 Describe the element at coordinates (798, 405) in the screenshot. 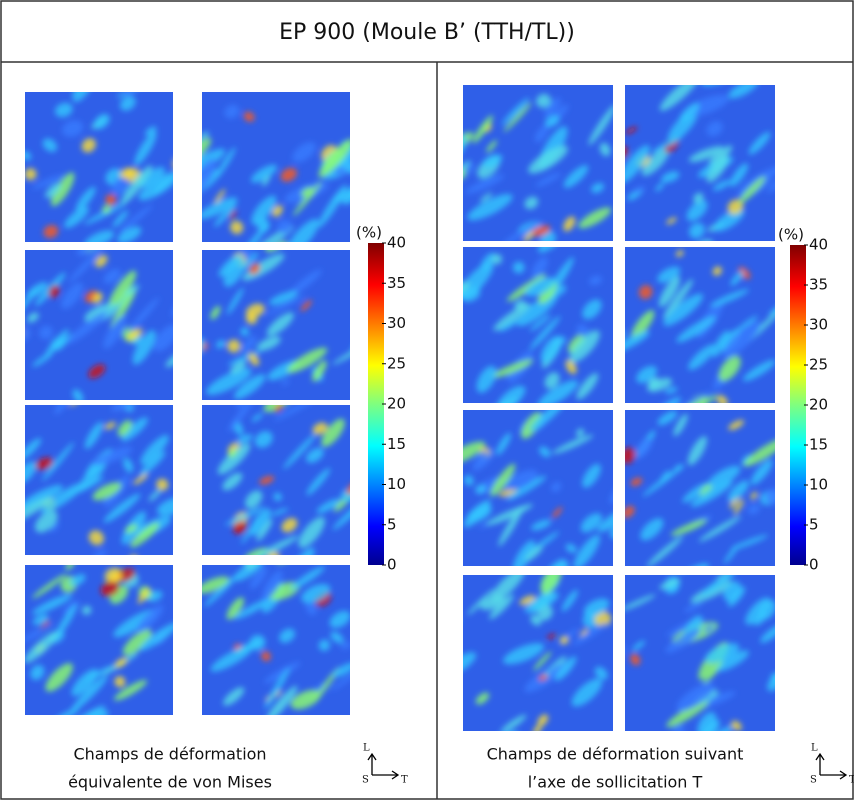

I see `colorbar-gradient` at that location.